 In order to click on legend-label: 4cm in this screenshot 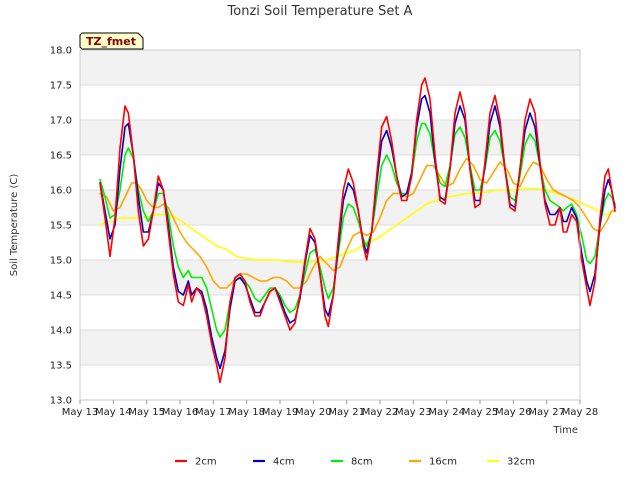, I will do `click(284, 462)`.